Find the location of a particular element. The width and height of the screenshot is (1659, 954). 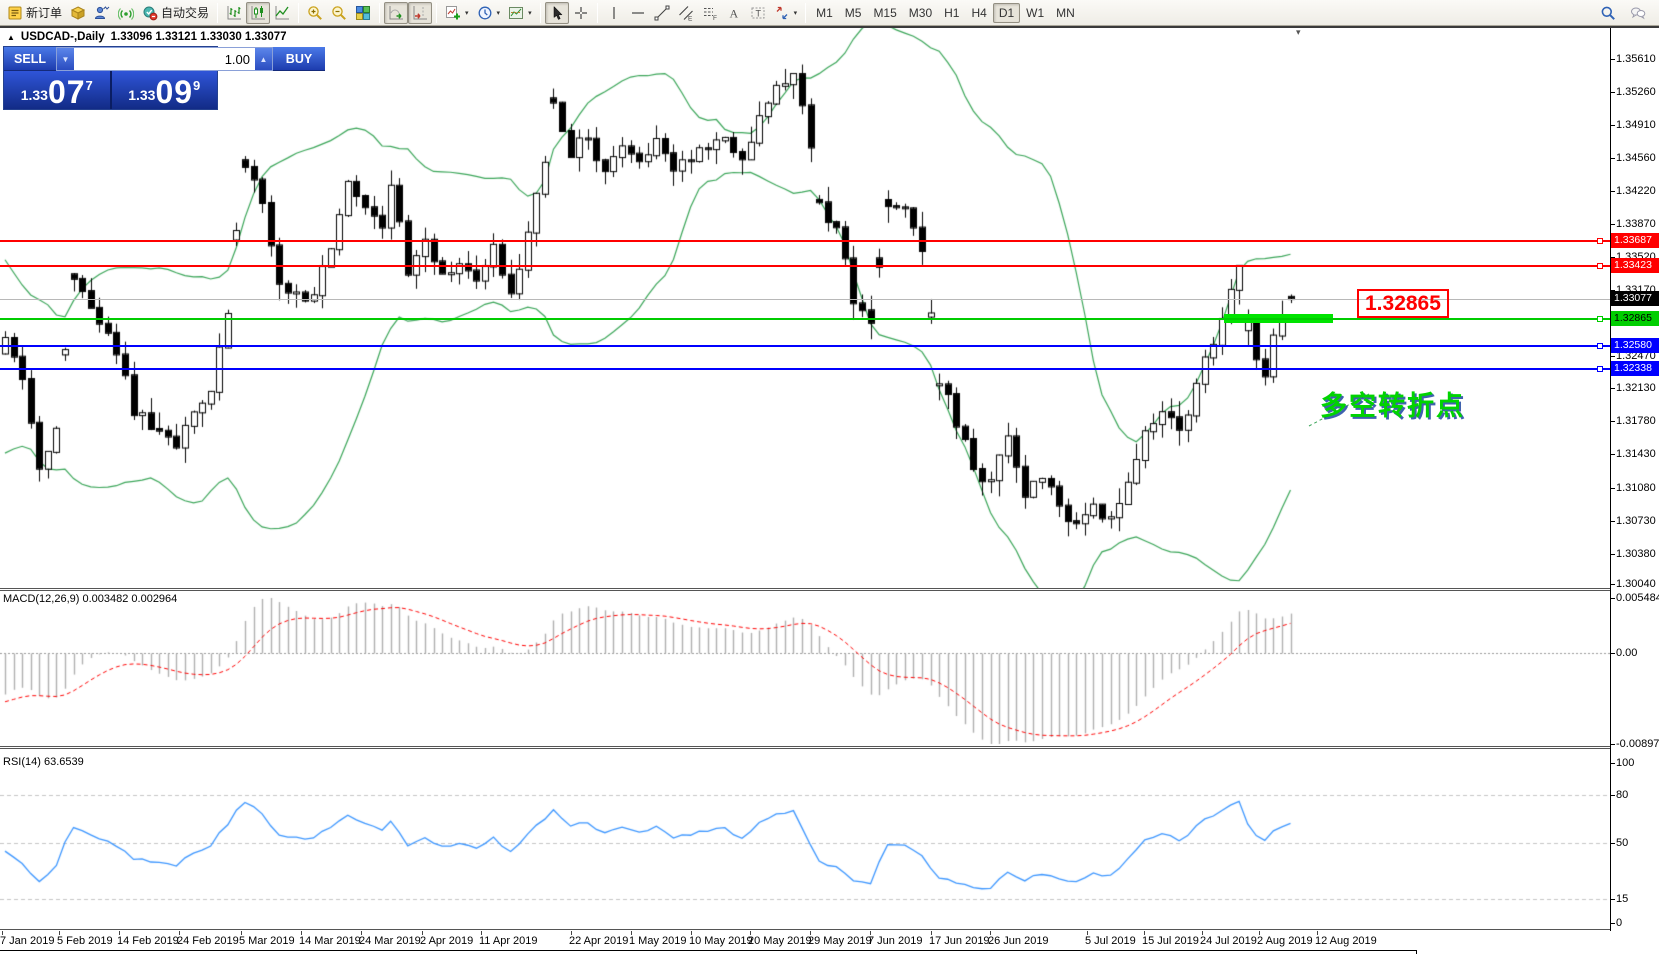

vline-icon is located at coordinates (614, 13).